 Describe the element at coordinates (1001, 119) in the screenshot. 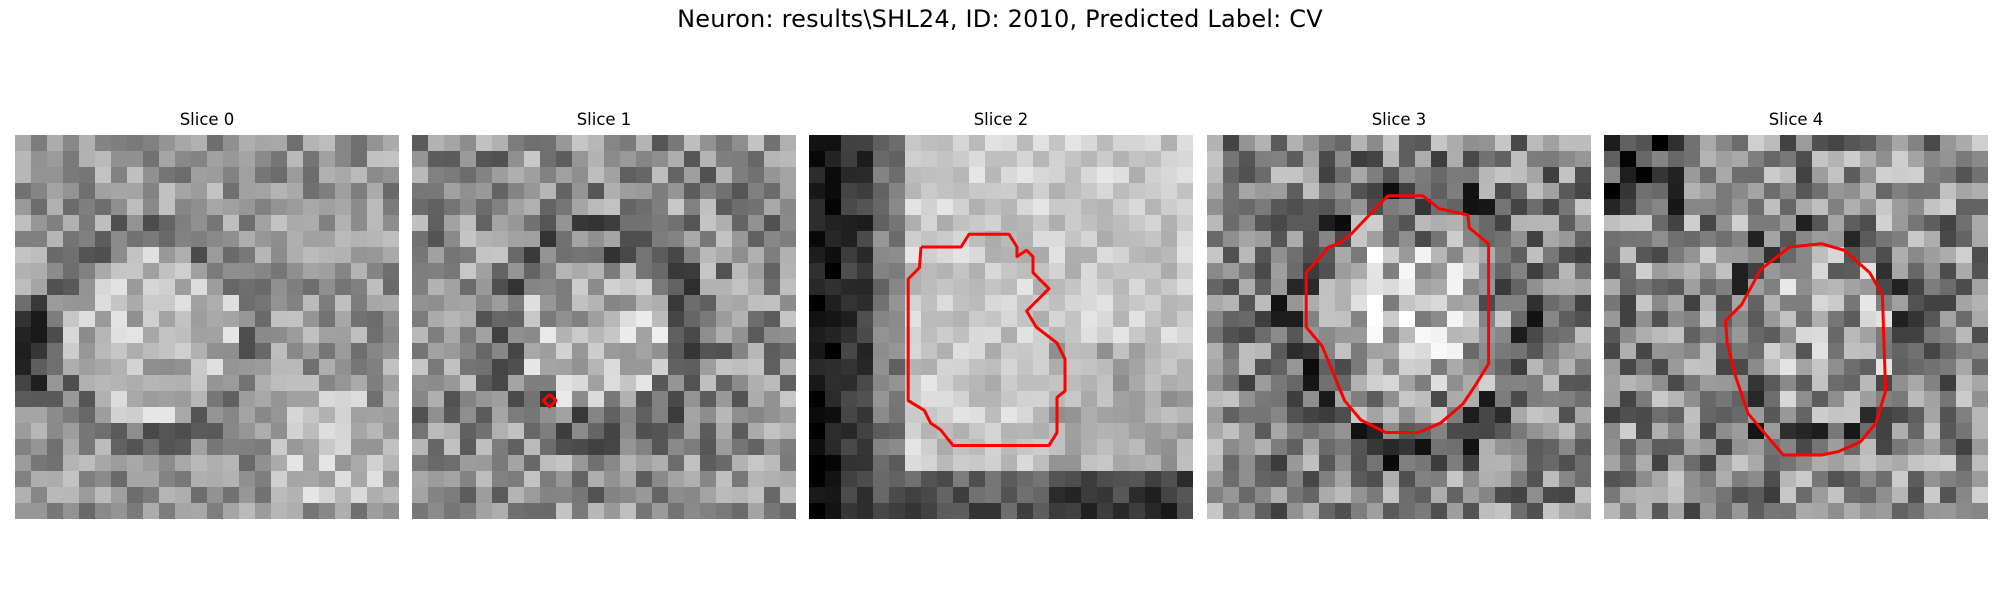

I see `slice-title: Slice 2` at that location.